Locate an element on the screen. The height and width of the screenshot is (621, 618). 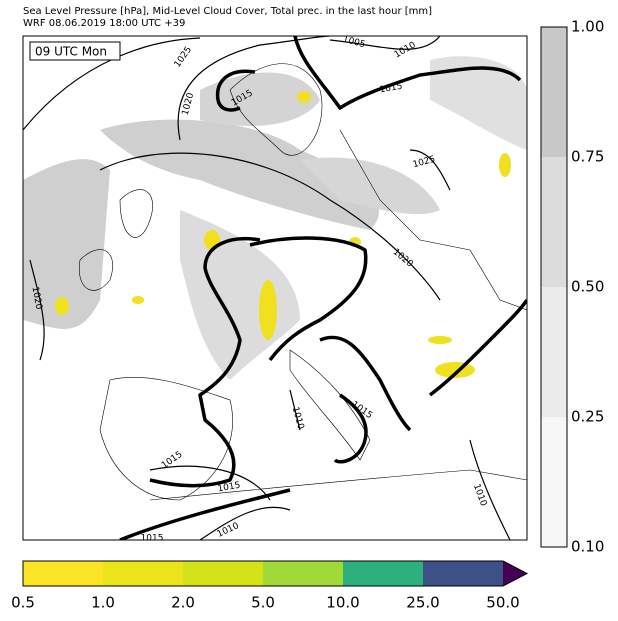
precip-tick-label: 50.0 is located at coordinates (502, 603).